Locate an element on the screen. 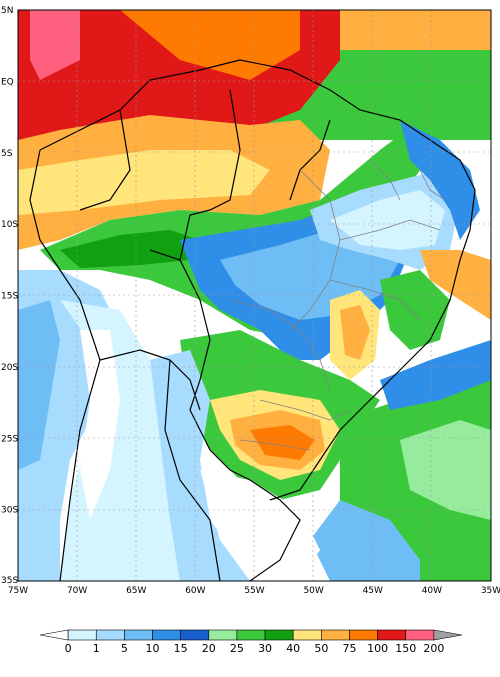 The height and width of the screenshot is (677, 500). latitude-label: 25S is located at coordinates (9, 439).